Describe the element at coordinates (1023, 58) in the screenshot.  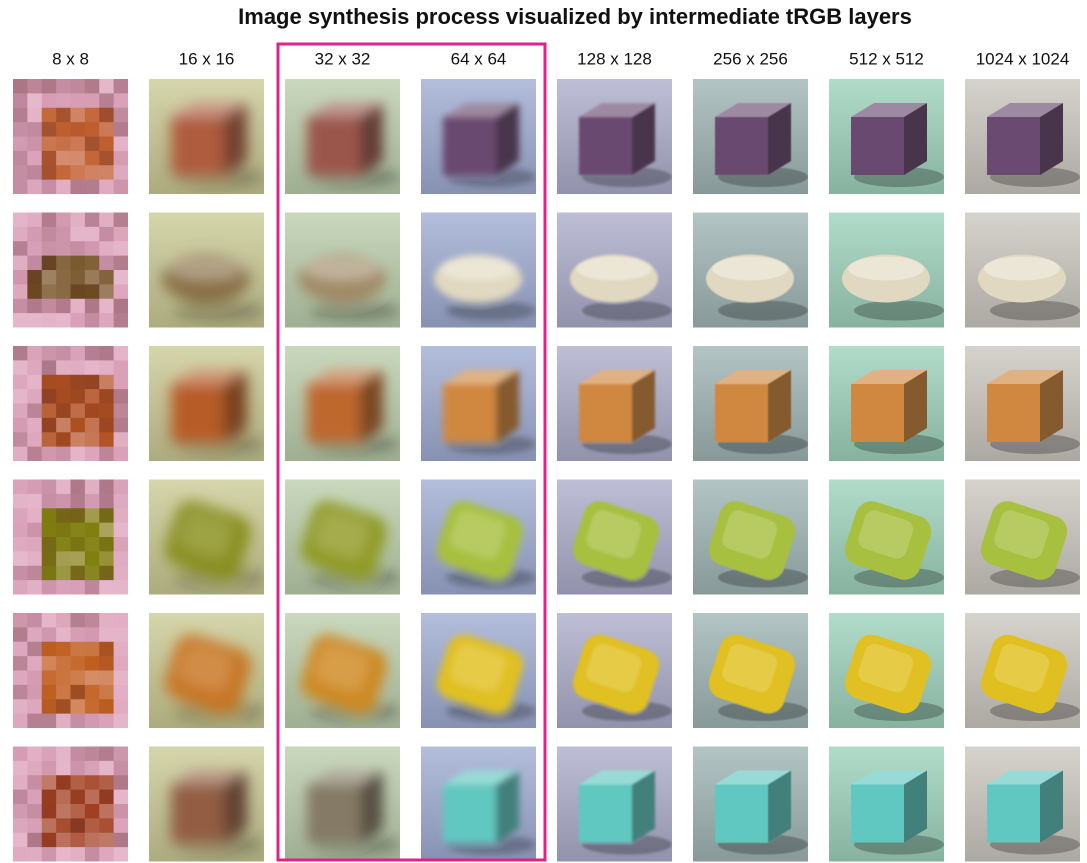
I see `column-header: 1024 x 1024` at that location.